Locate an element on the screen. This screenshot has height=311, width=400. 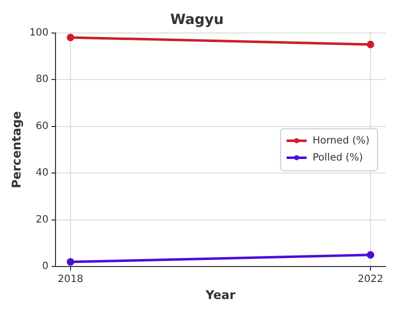
y-tick-label: 40 is located at coordinates (42, 173).